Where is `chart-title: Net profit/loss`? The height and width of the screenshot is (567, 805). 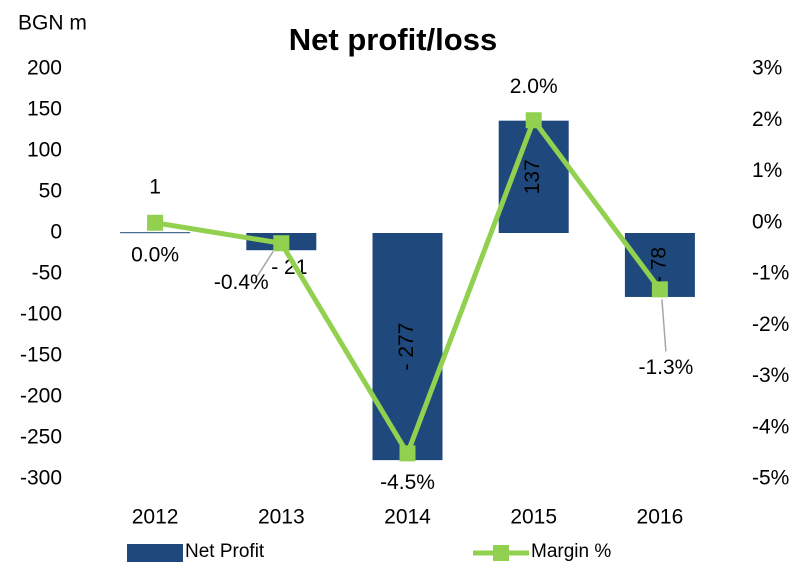 chart-title: Net profit/loss is located at coordinates (393, 39).